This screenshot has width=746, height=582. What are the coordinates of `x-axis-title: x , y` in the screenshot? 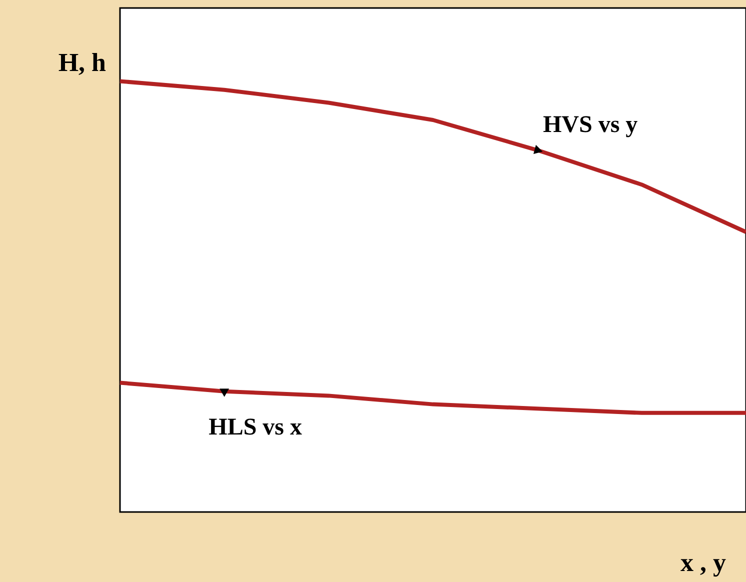 It's located at (703, 562).